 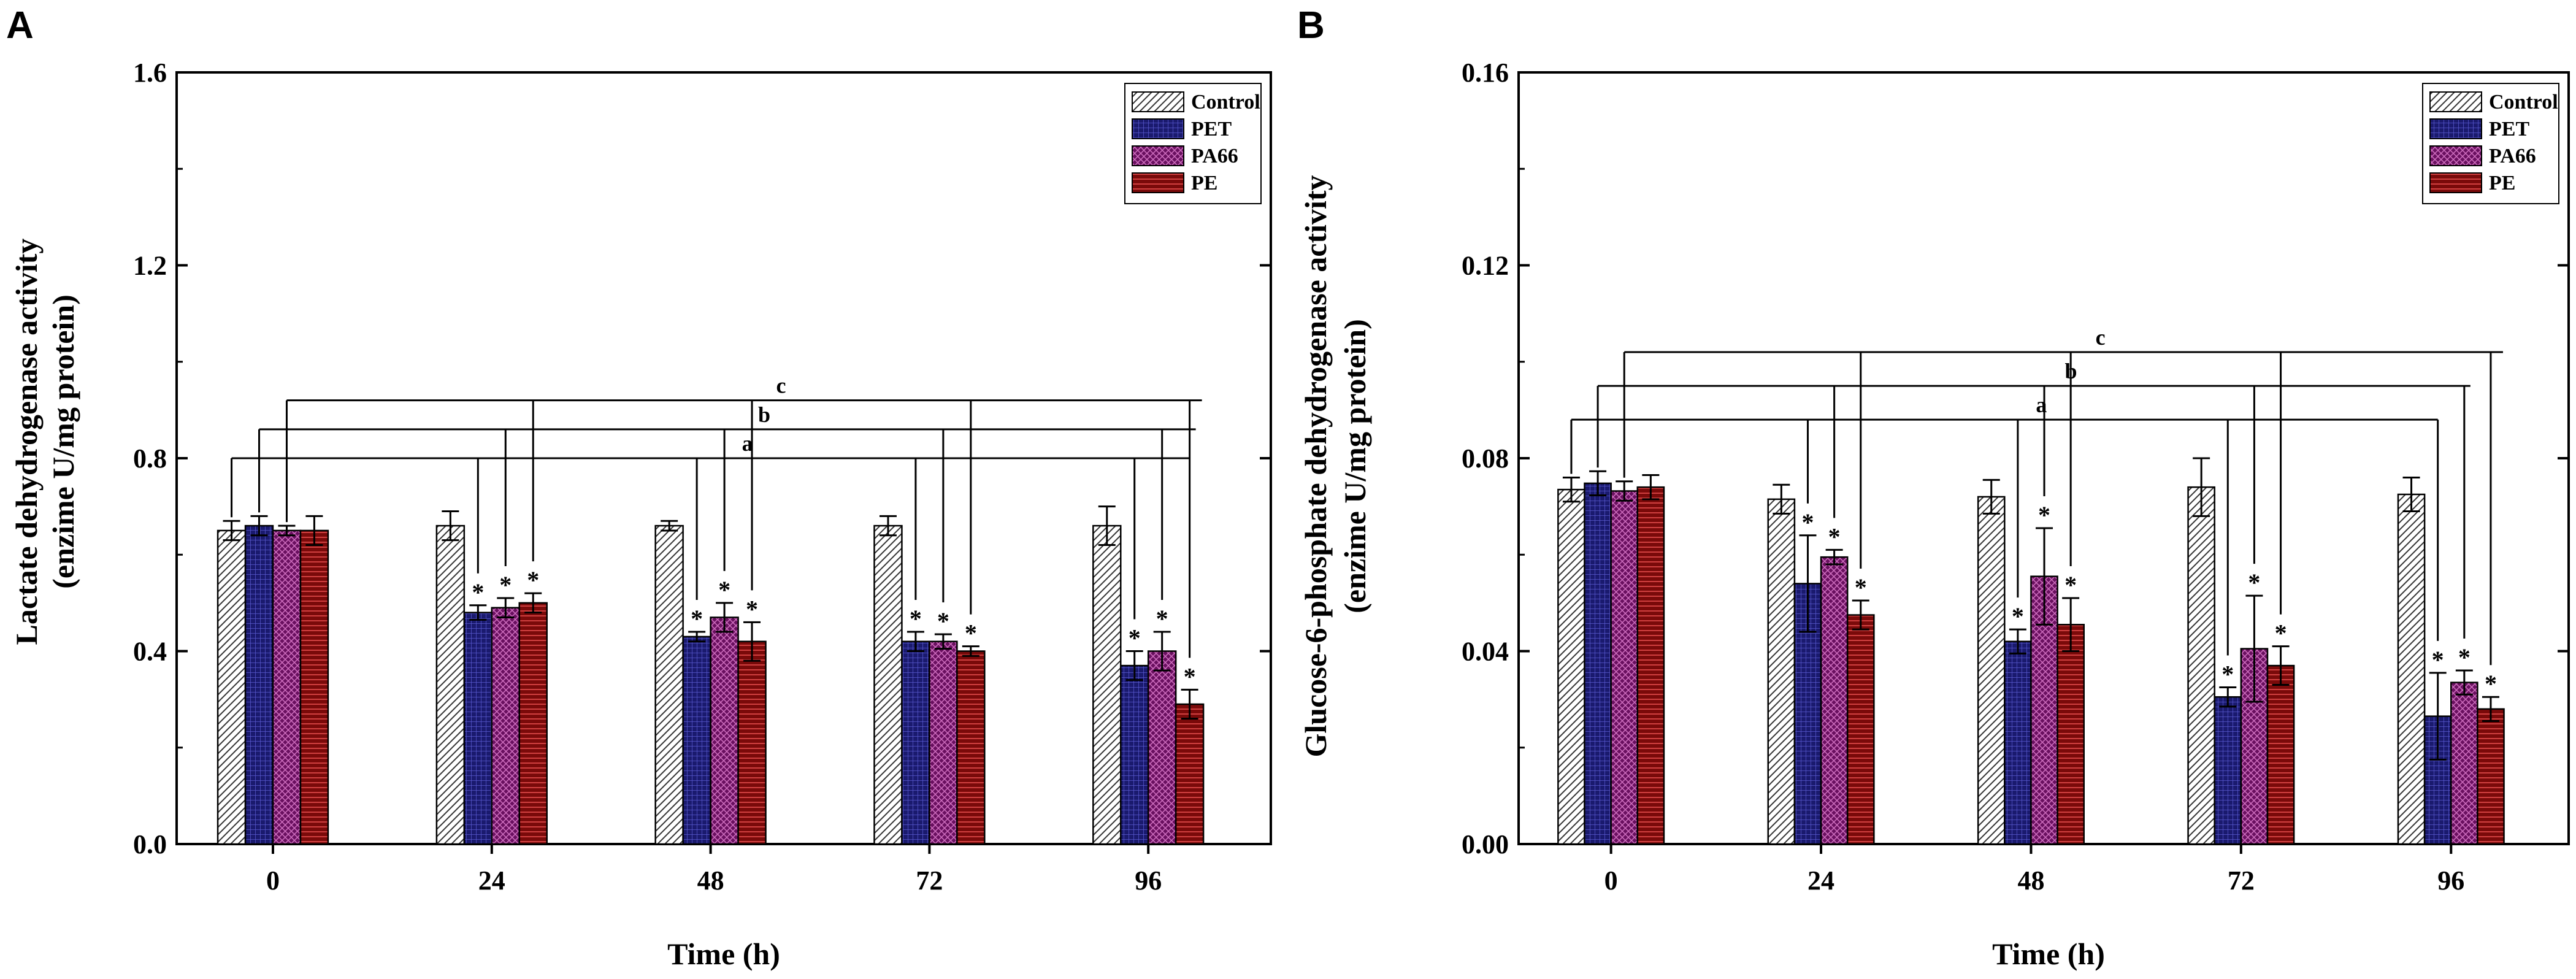 I want to click on x-axis-title: Time (h), so click(x=2048, y=954).